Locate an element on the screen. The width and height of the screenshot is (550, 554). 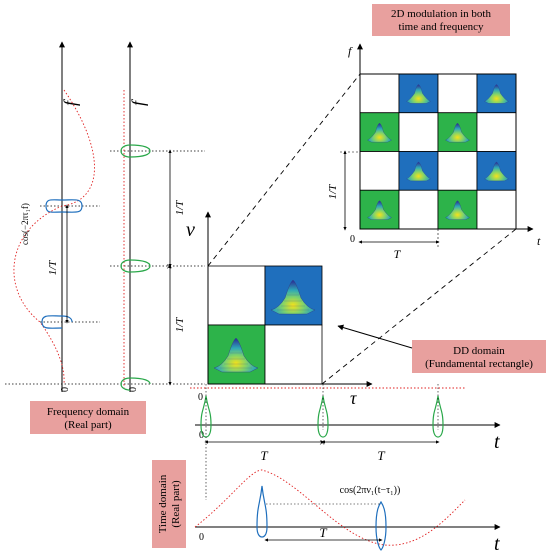
tf-grid is located at coordinates (438, 151).